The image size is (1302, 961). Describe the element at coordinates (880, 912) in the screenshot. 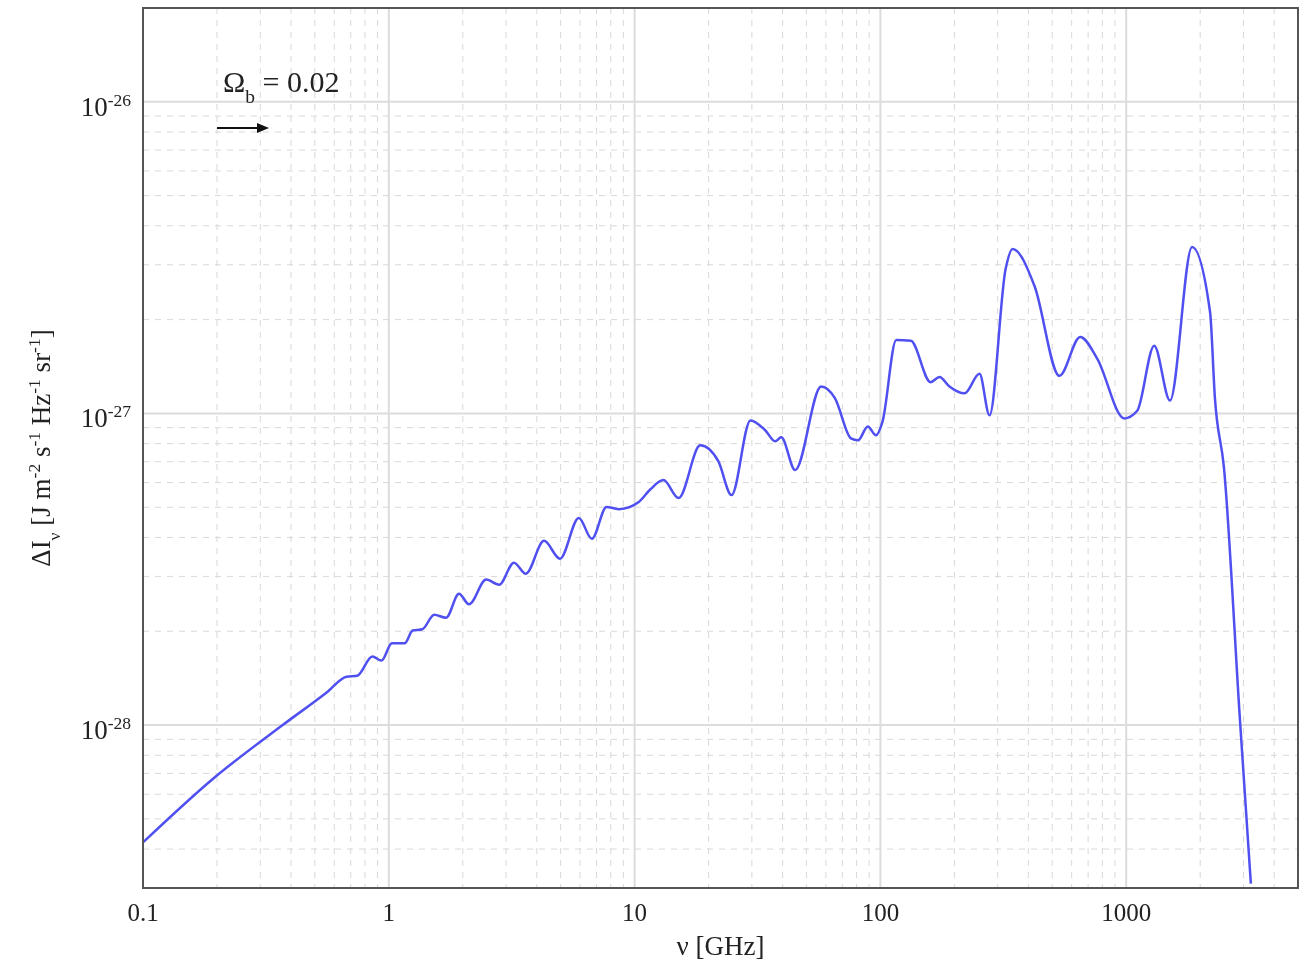

I see `x-tick-label: 100` at that location.